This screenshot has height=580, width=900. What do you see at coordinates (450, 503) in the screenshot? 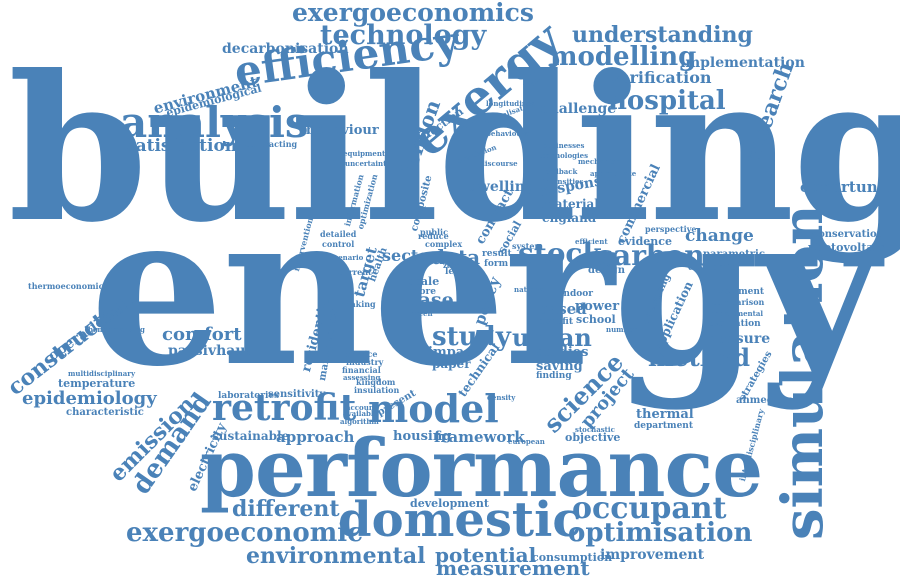
I see `word-development: development` at bounding box center [450, 503].